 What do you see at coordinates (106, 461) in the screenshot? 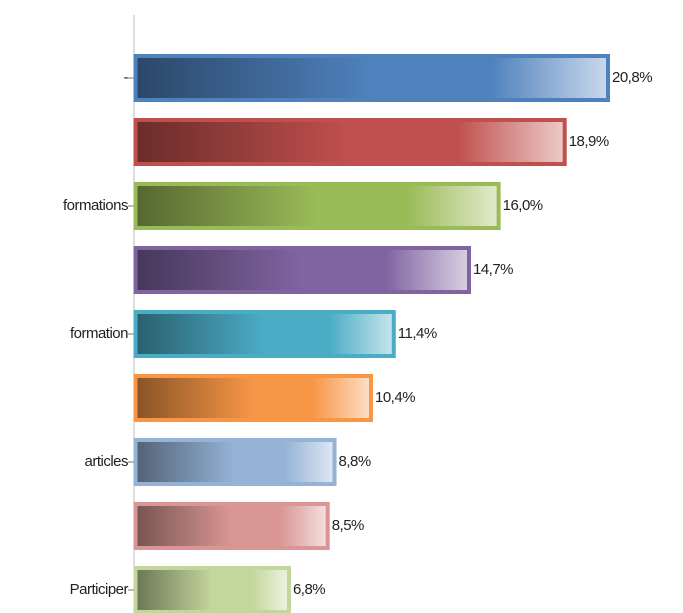
I see `y-tick-label: articles` at bounding box center [106, 461].